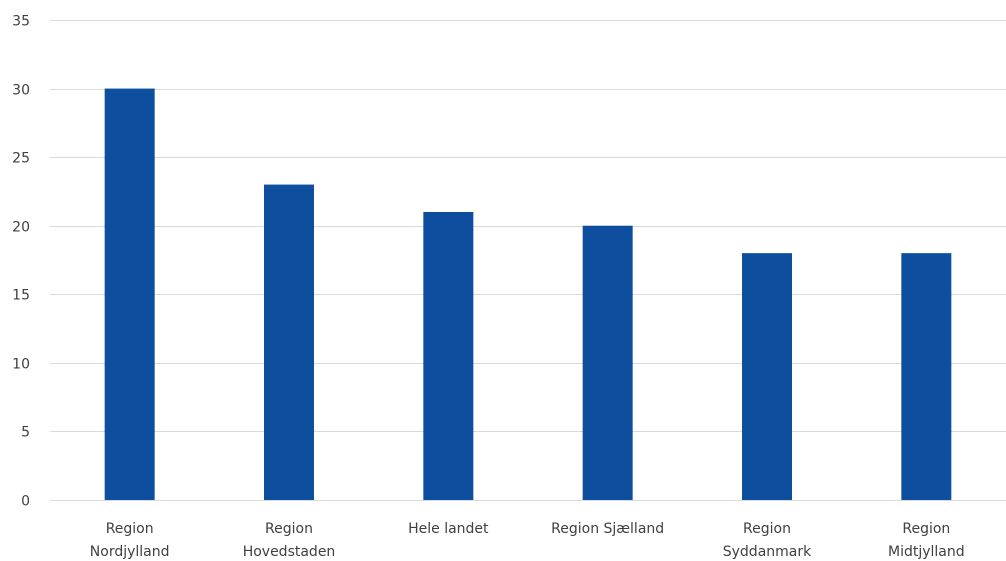 The width and height of the screenshot is (1006, 561). What do you see at coordinates (767, 540) in the screenshot?
I see `x-category-label-4: Region Syddanmark` at bounding box center [767, 540].